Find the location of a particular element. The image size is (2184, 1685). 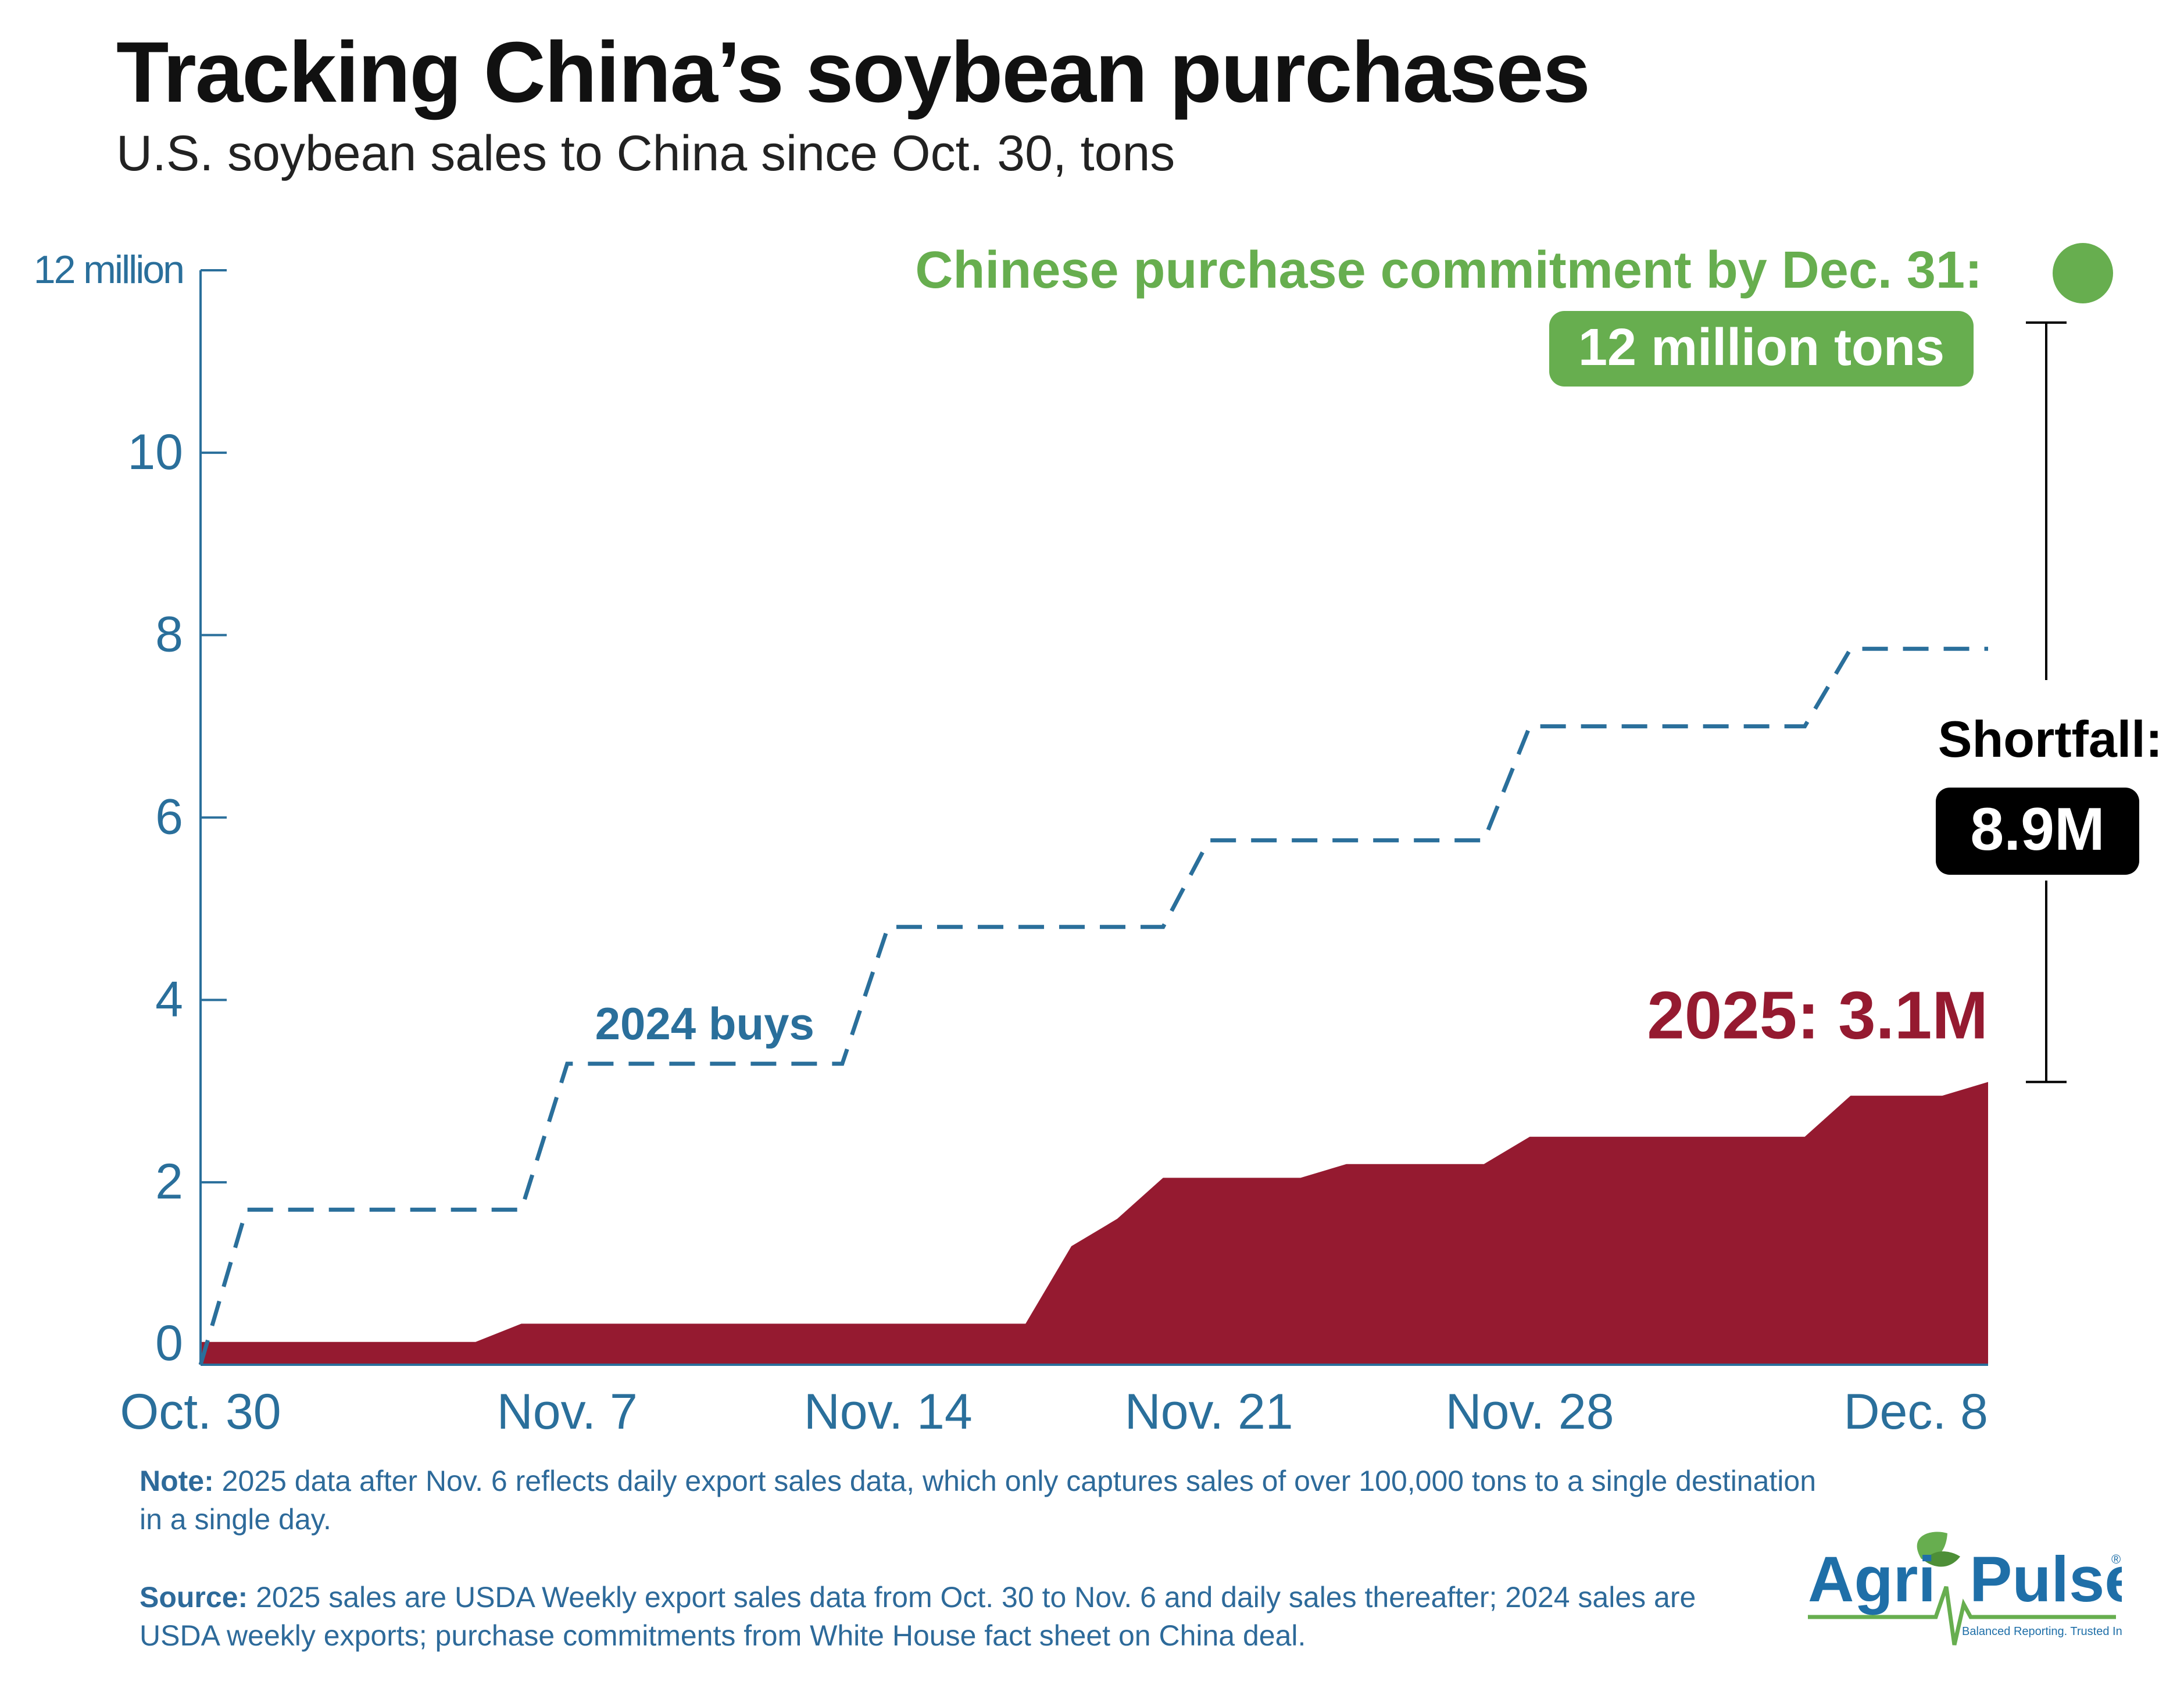

series-2025-end-label: 2025: 3.1M is located at coordinates (1817, 1016).